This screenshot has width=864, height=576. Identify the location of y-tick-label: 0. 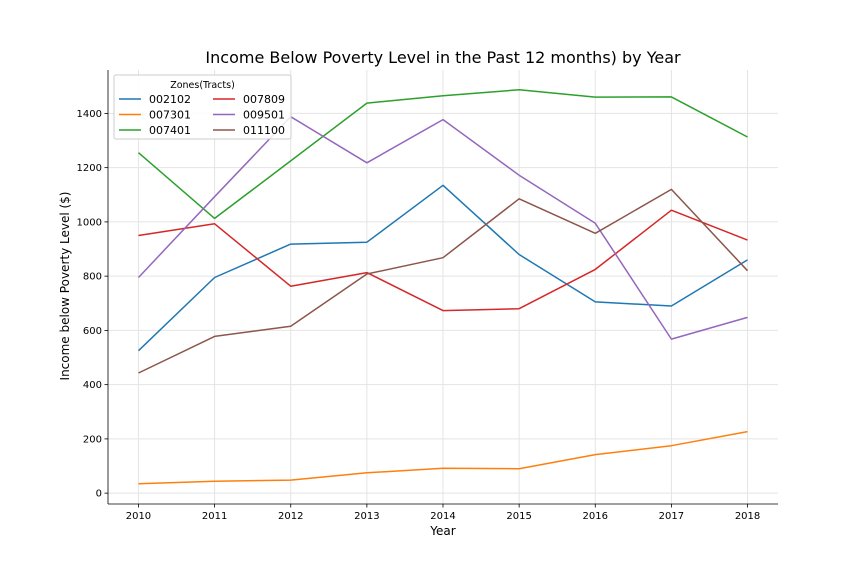
(99, 494).